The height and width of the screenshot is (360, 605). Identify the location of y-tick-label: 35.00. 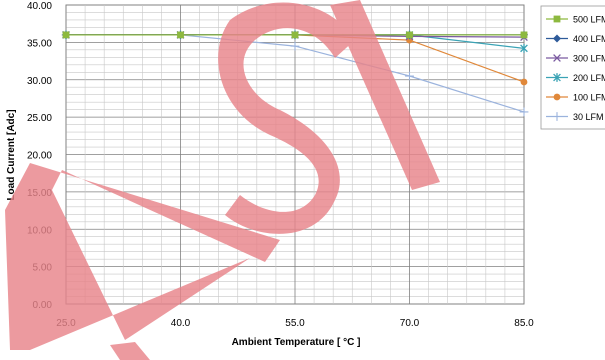
(39, 43).